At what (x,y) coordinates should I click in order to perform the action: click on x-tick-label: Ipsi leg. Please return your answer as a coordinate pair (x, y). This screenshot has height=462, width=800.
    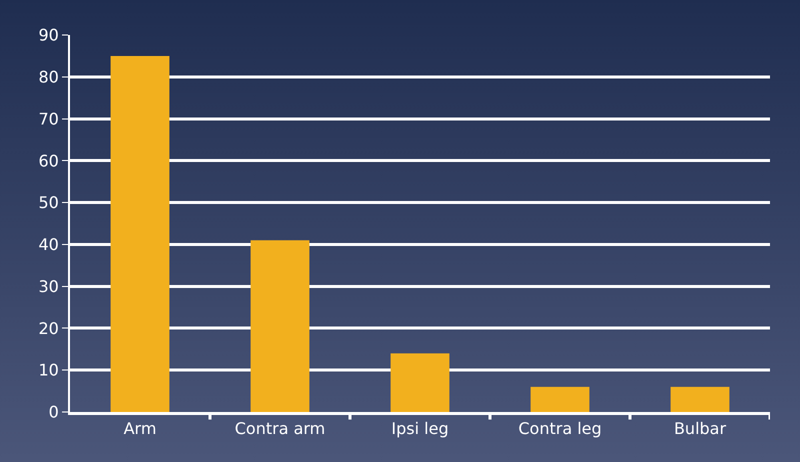
    Looking at the image, I should click on (420, 428).